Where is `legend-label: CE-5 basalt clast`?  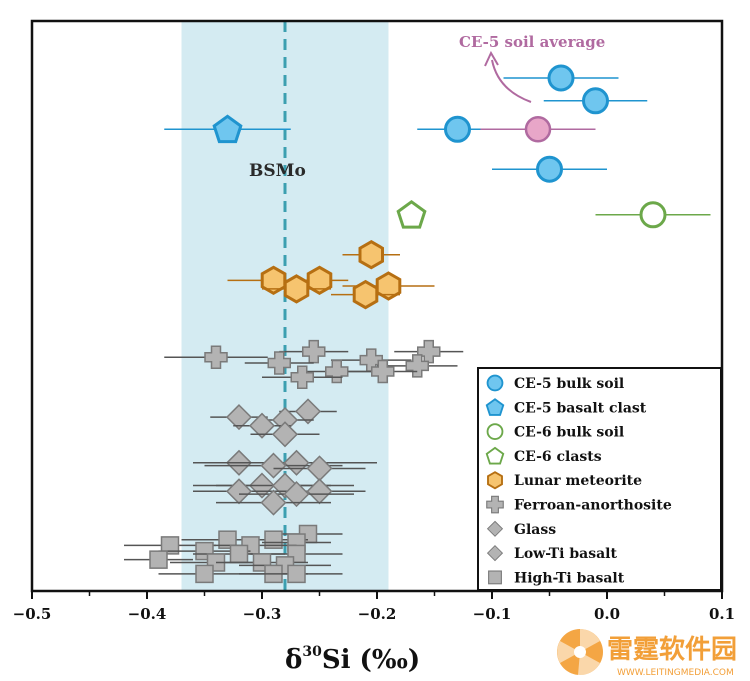
legend-label: CE-5 basalt clast is located at coordinates (580, 408).